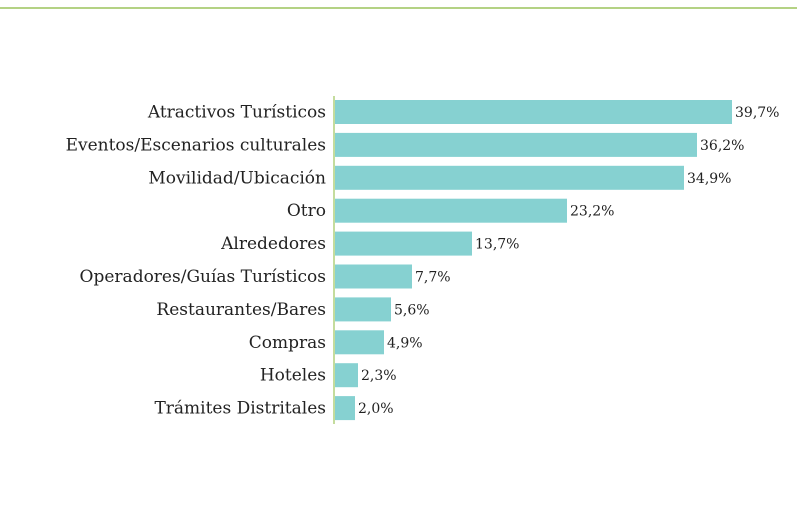  Describe the element at coordinates (241, 310) in the screenshot. I see `category-label: Restaurantes/Bares` at that location.